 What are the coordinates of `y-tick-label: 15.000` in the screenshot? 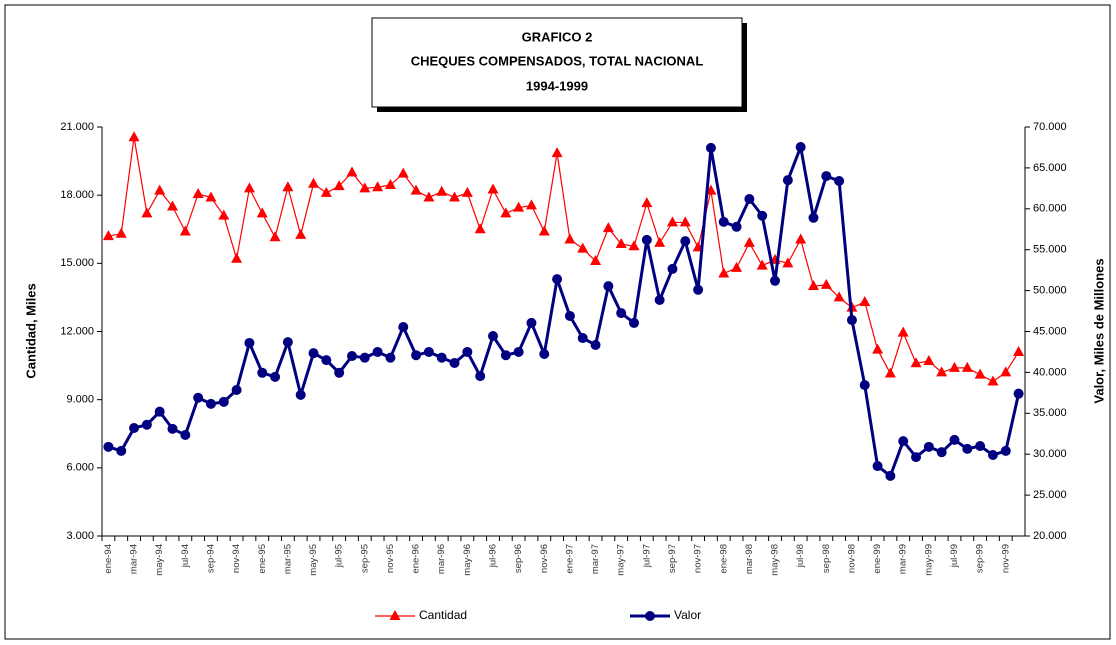 It's located at (77, 263).